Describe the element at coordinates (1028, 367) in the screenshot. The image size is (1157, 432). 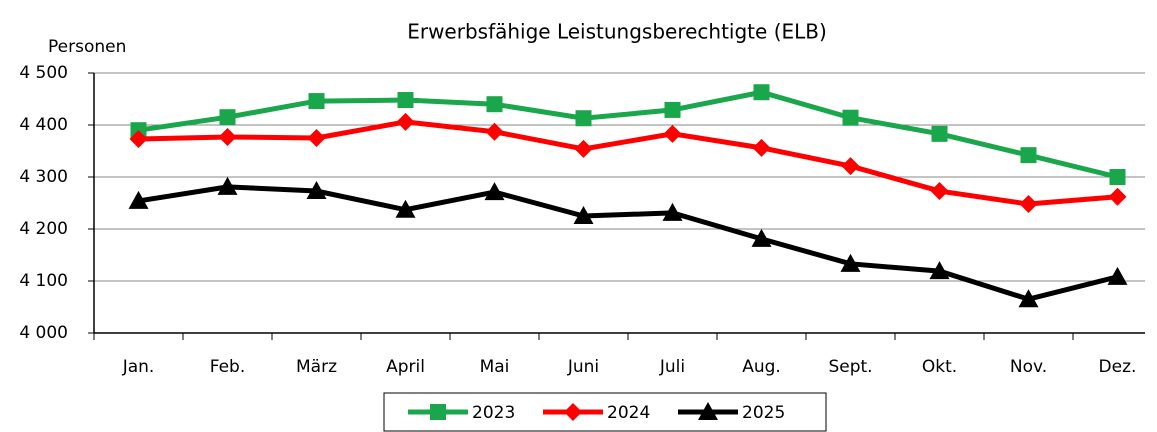
I see `x-tick-label: Nov.` at that location.